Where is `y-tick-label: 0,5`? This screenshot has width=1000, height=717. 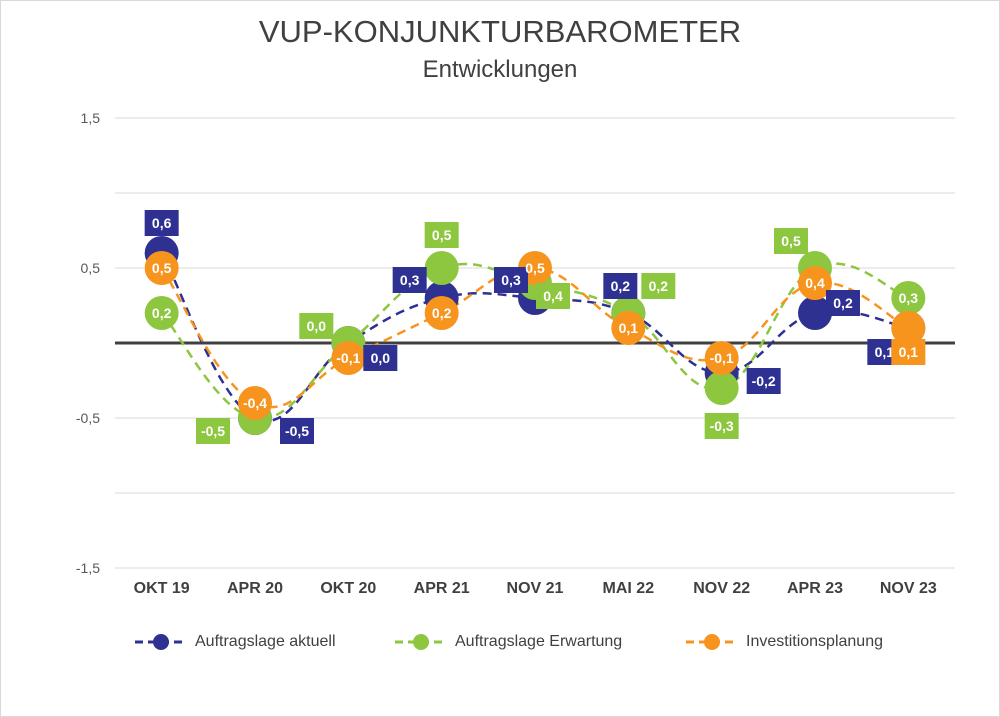
y-tick-label: 0,5 is located at coordinates (91, 268).